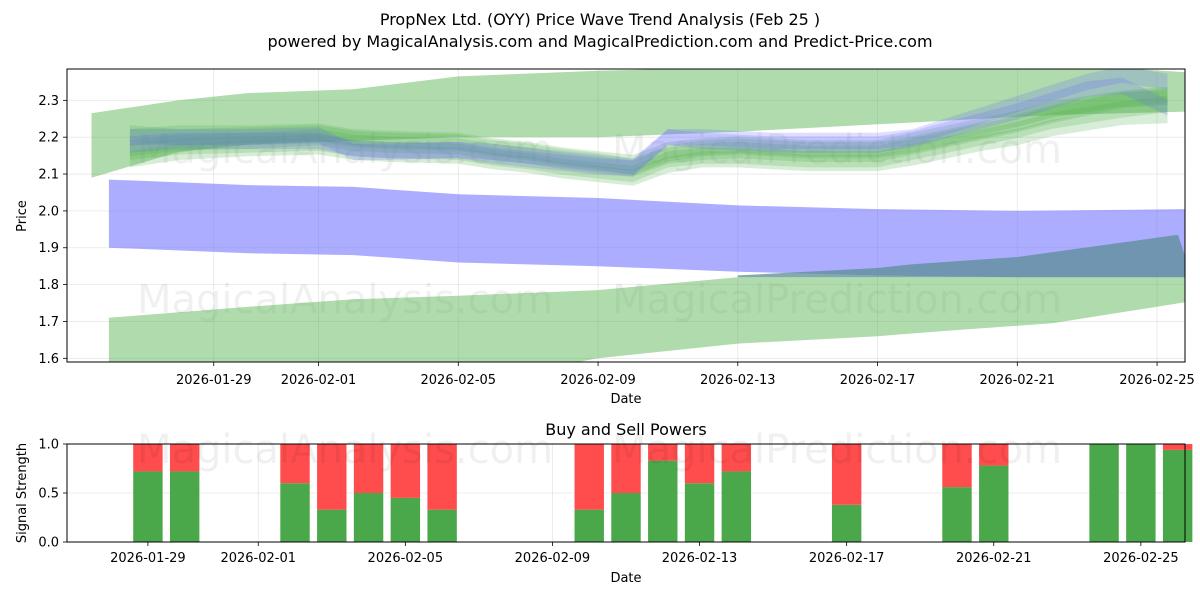  I want to click on watermark-analysis-bottom: MagicalAnalysis.com, so click(345, 450).